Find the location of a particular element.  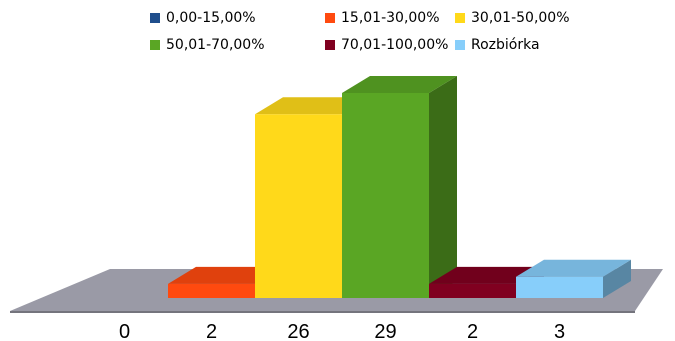

legend-item: 0,00-15,00% is located at coordinates (203, 18).